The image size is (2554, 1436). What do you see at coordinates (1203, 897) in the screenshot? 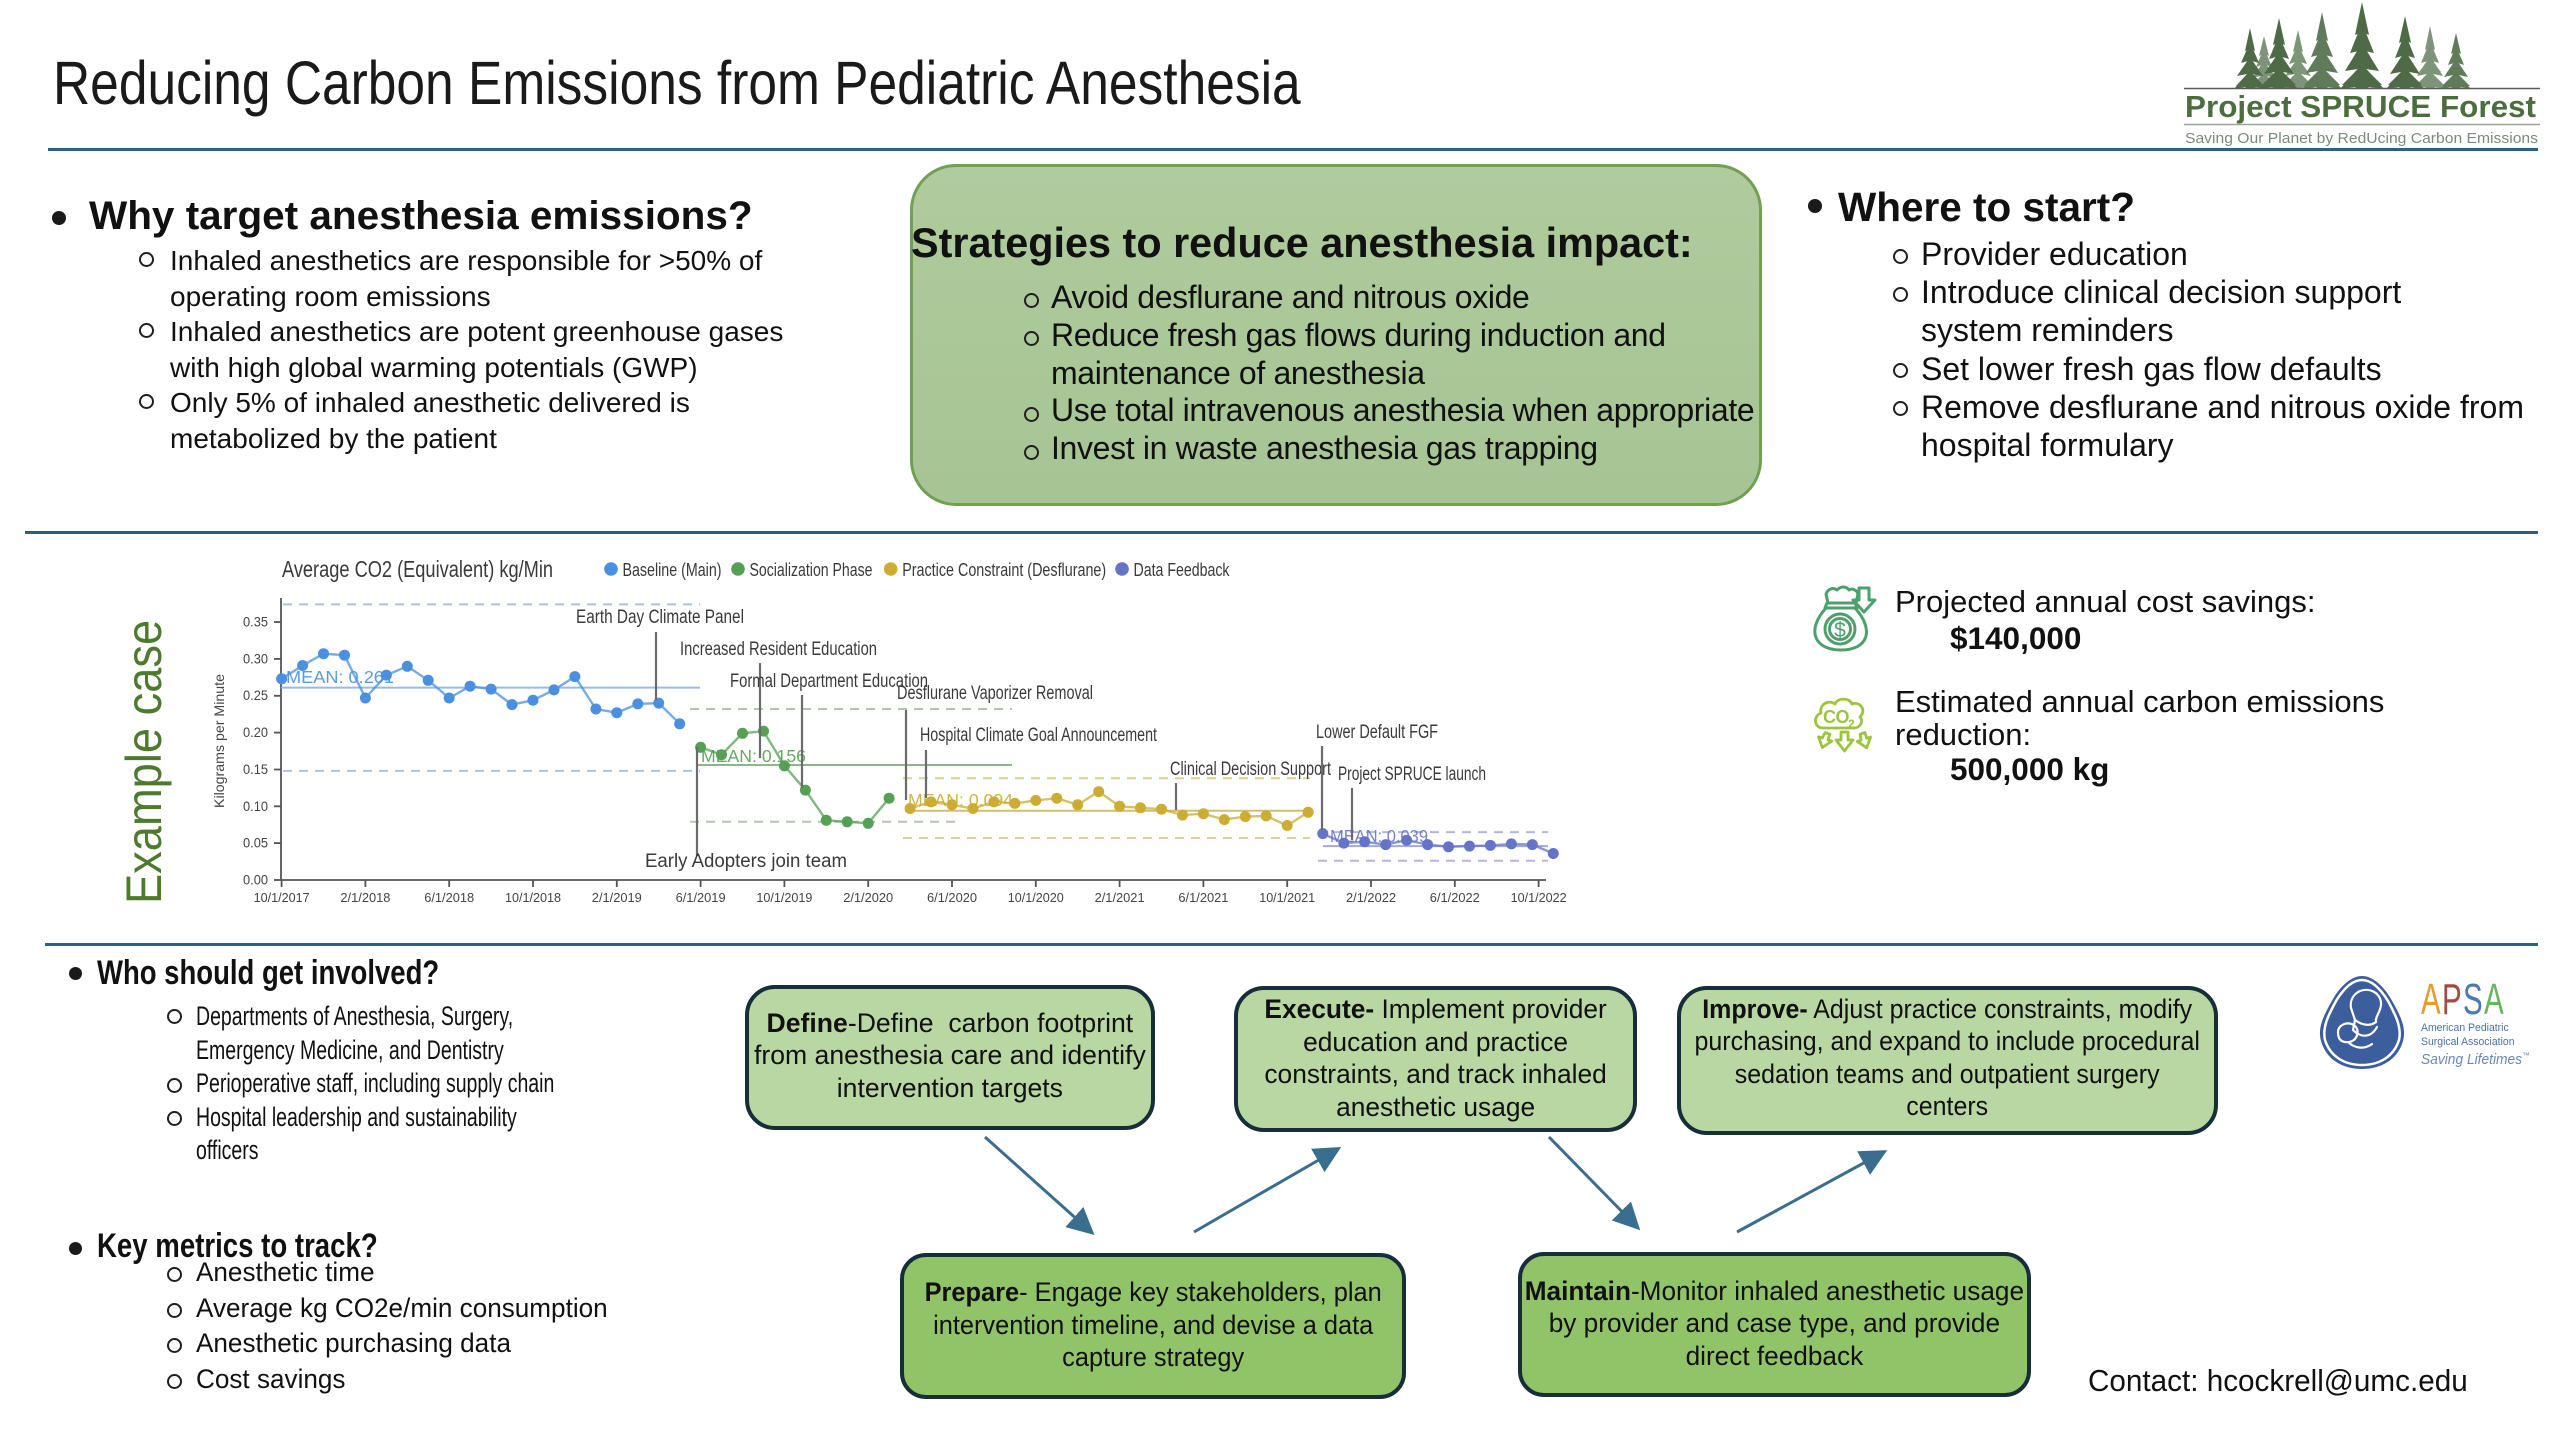
I see `svg-text: 6/1/2021` at bounding box center [1203, 897].